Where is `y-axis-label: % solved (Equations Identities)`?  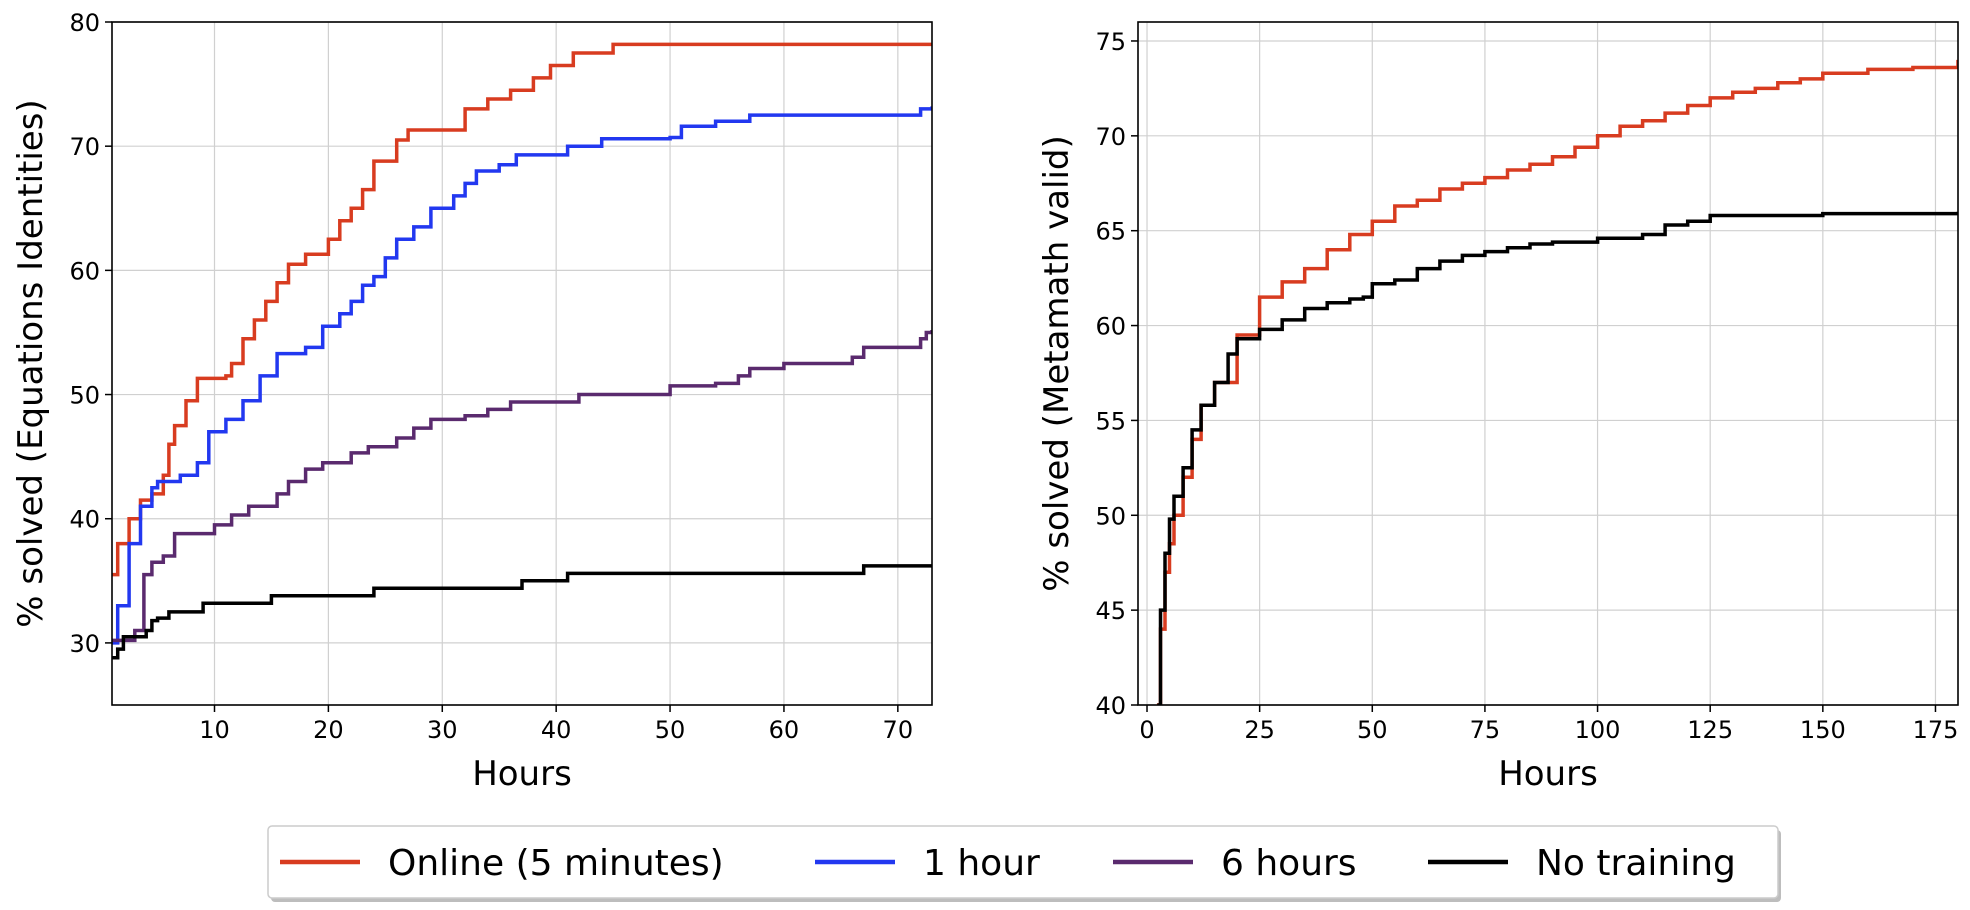 y-axis-label: % solved (Equations Identities) is located at coordinates (31, 363).